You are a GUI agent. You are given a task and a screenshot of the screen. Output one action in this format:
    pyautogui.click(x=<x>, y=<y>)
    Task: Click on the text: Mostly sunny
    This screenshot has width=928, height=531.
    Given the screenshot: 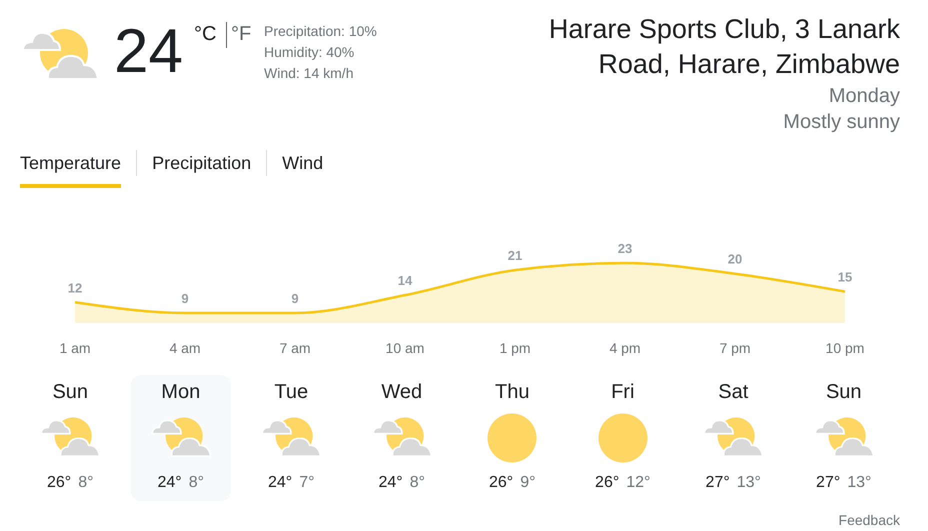 What is the action you would take?
    pyautogui.click(x=841, y=122)
    